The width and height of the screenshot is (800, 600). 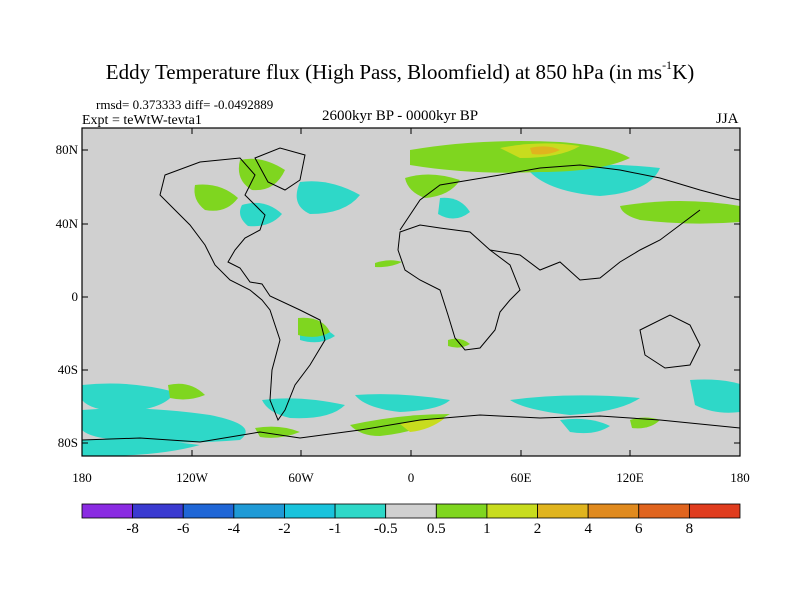 What do you see at coordinates (277, 432) in the screenshot?
I see `green-patch-bellingshausen` at bounding box center [277, 432].